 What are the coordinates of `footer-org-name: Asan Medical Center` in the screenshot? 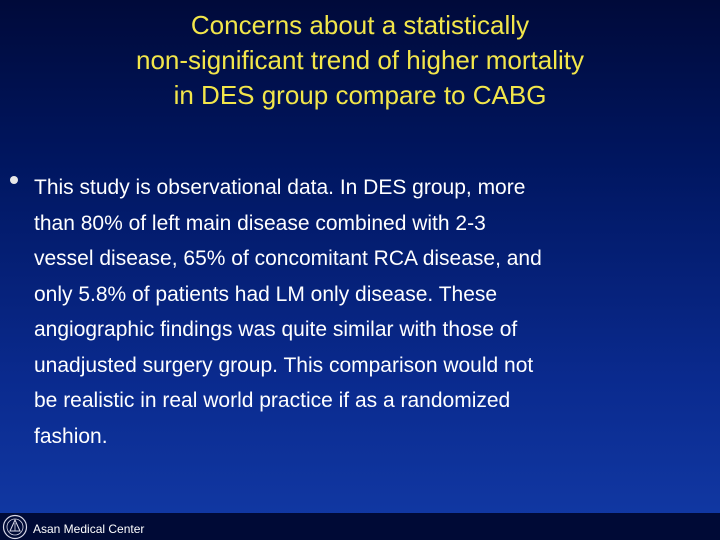 It's located at (89, 529).